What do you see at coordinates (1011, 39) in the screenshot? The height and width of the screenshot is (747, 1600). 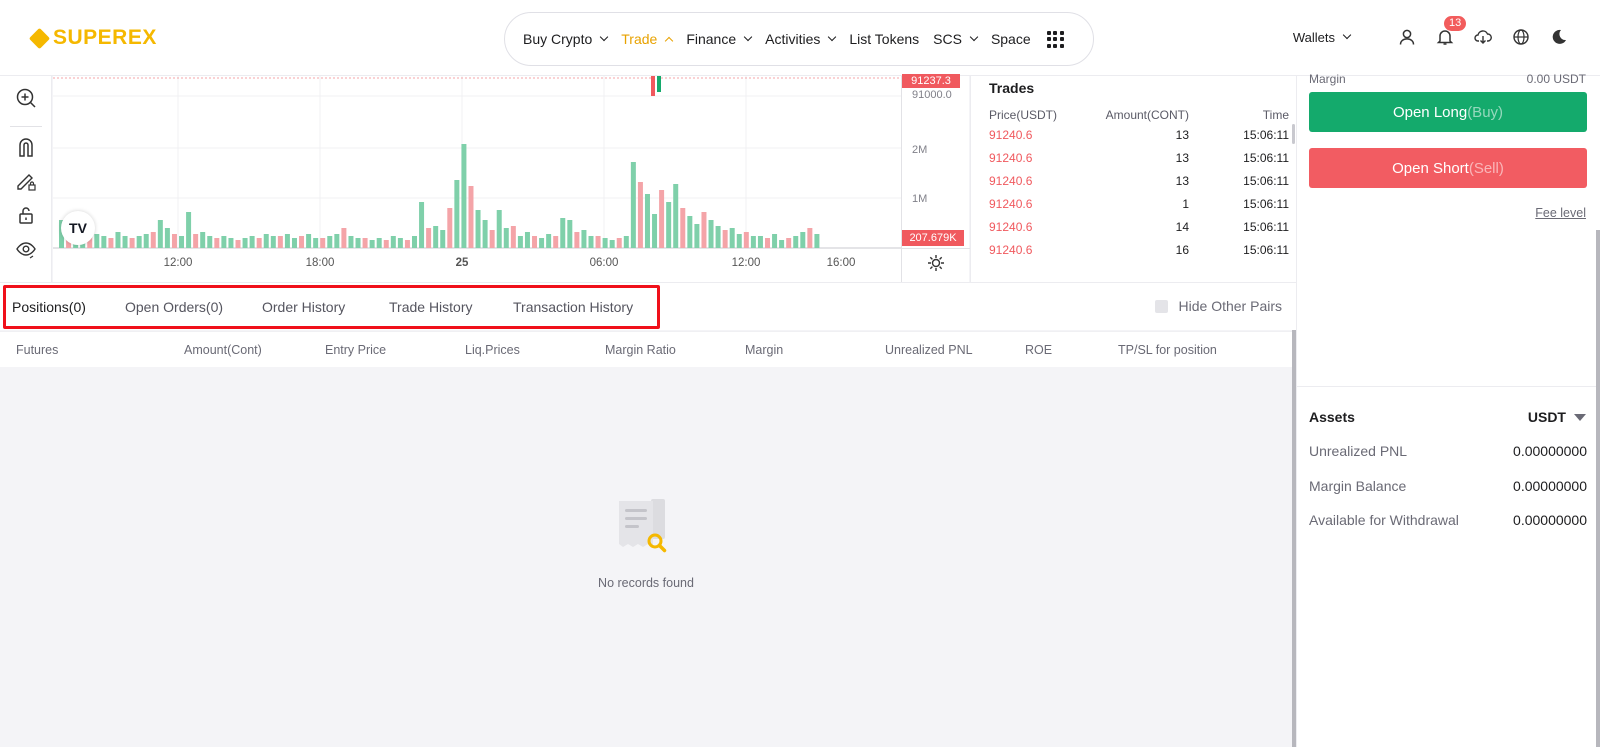 I see `nav-space: Space` at bounding box center [1011, 39].